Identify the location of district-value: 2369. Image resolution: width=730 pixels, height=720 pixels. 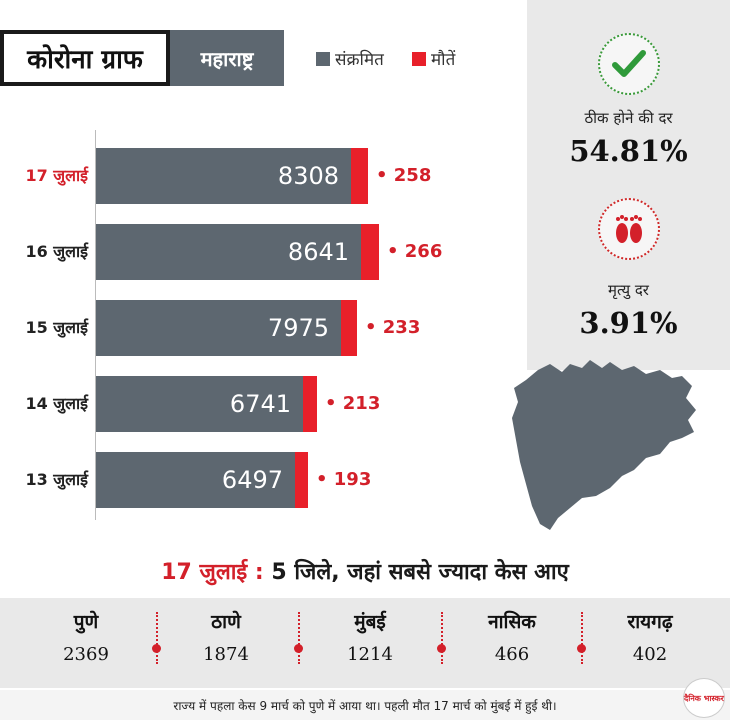
(86, 654).